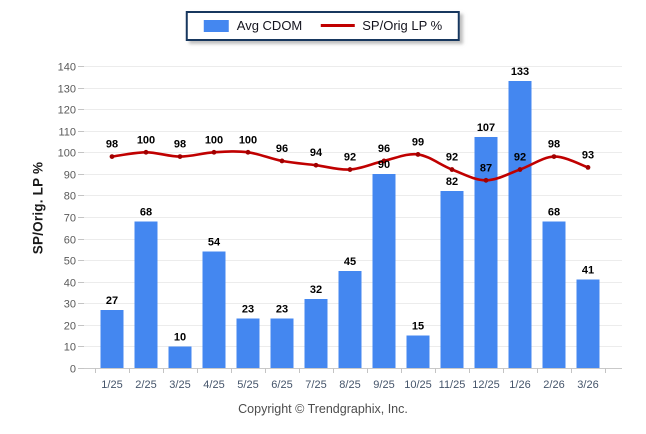 This screenshot has height=434, width=646. What do you see at coordinates (519, 385) in the screenshot?
I see `x-category-label: 1/26` at bounding box center [519, 385].